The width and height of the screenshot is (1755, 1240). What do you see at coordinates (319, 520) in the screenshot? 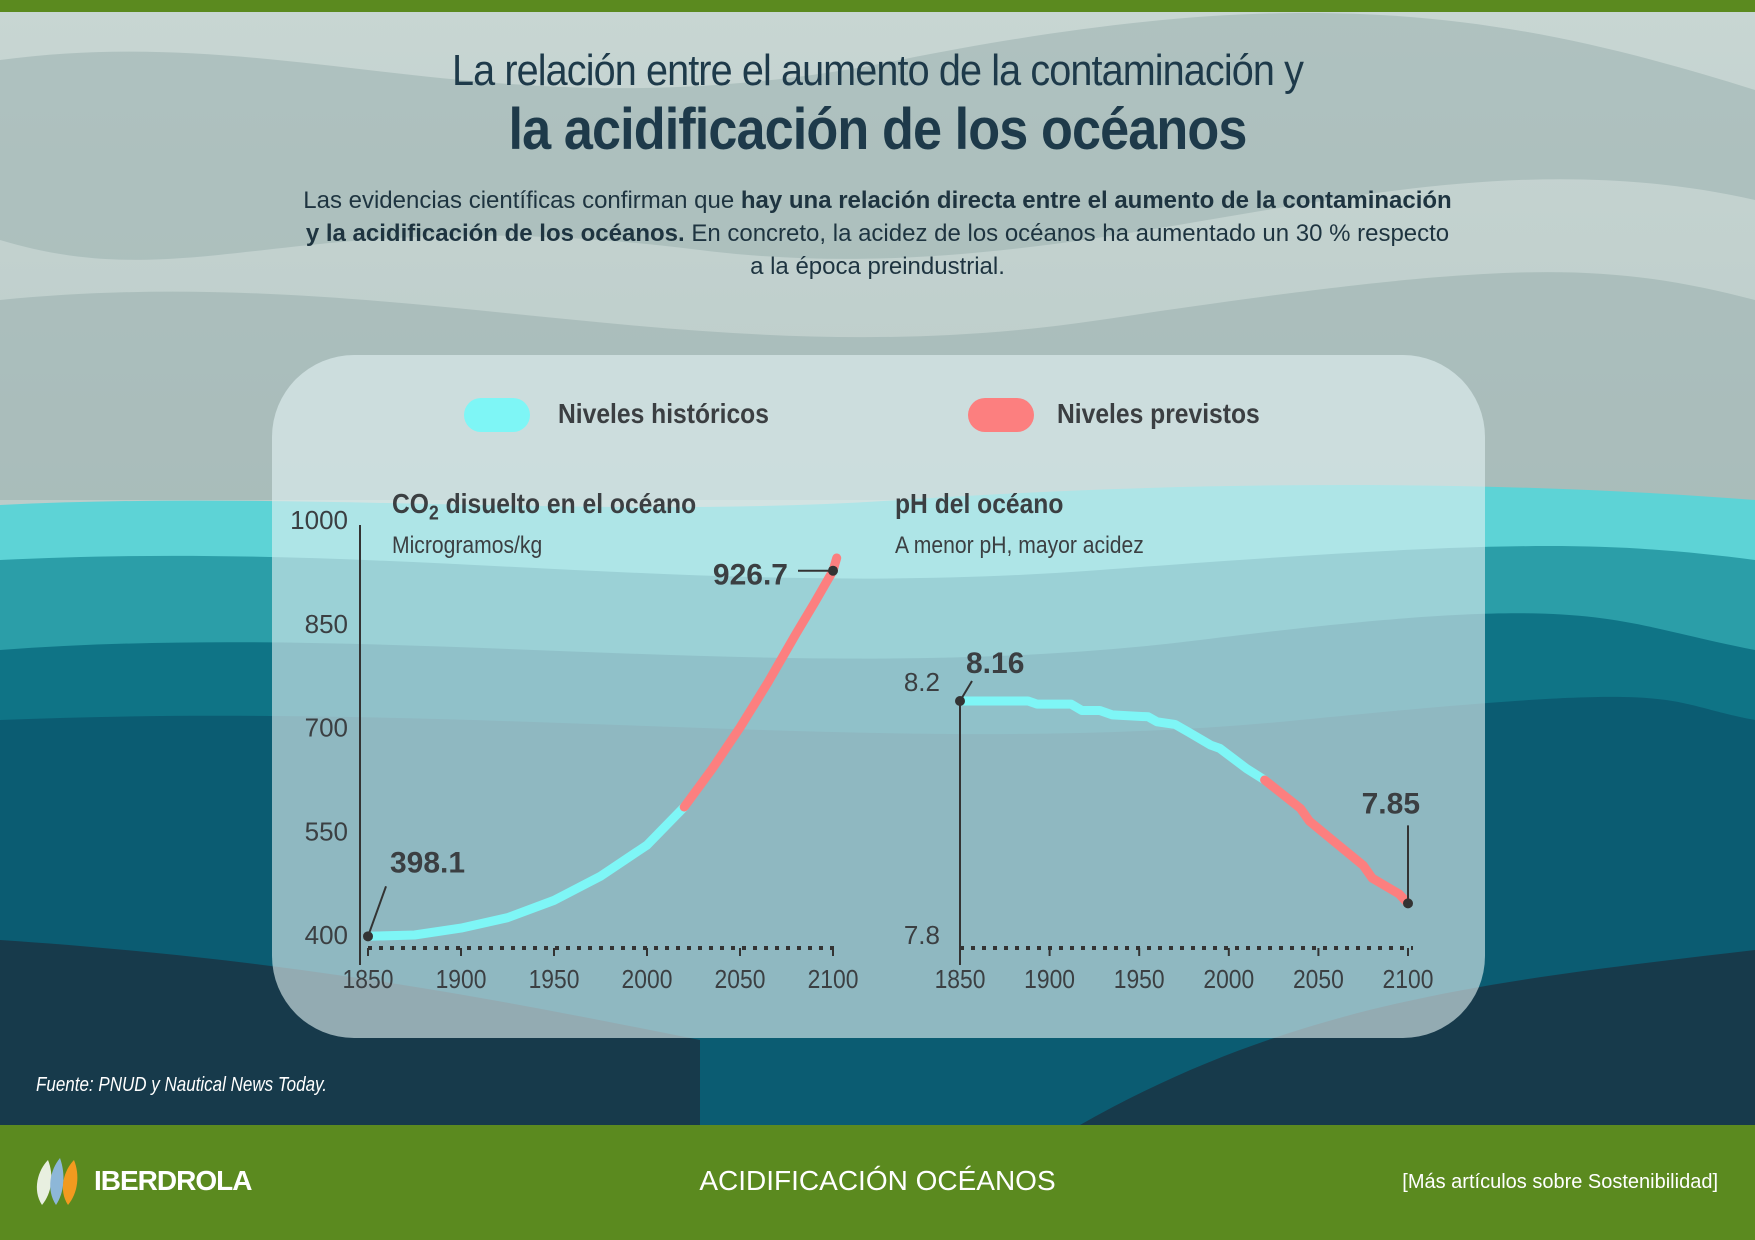
I see `y-tick-label: 1000` at bounding box center [319, 520].